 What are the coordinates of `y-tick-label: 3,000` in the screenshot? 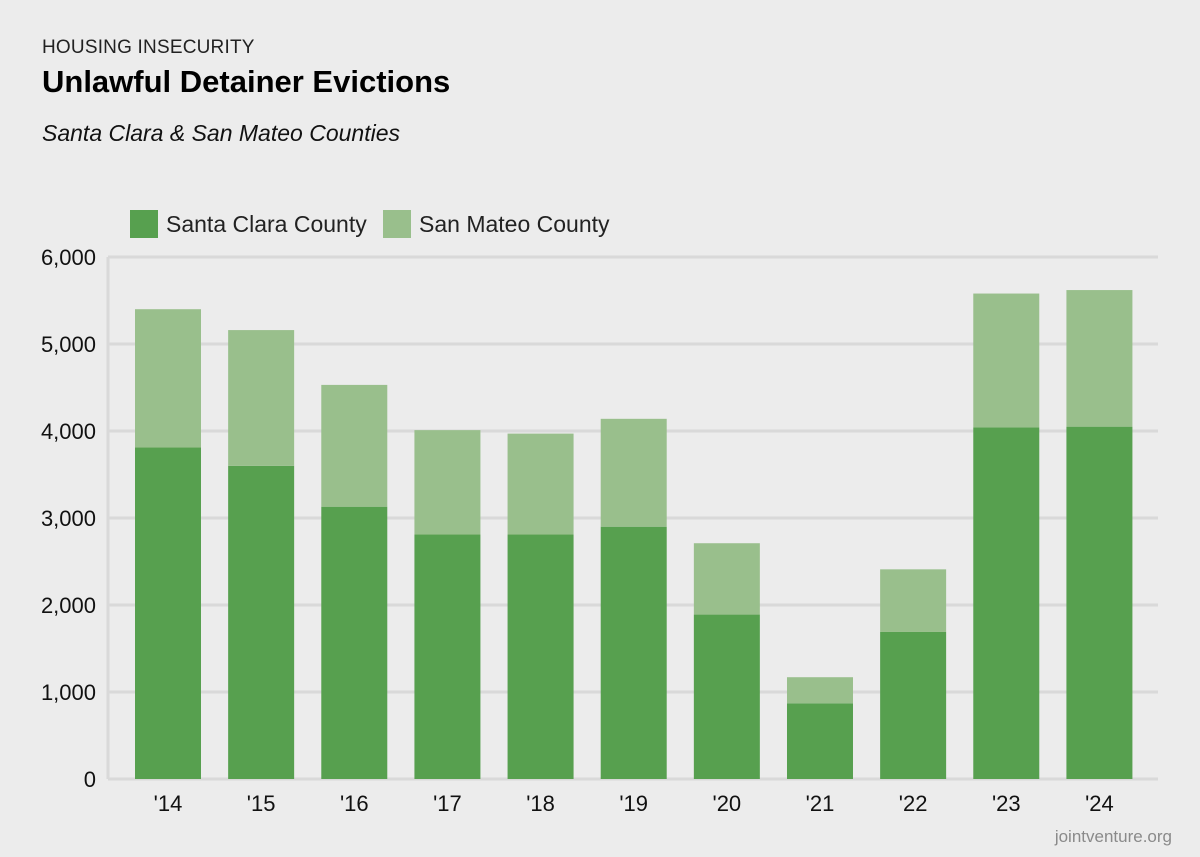 It's located at (68, 518).